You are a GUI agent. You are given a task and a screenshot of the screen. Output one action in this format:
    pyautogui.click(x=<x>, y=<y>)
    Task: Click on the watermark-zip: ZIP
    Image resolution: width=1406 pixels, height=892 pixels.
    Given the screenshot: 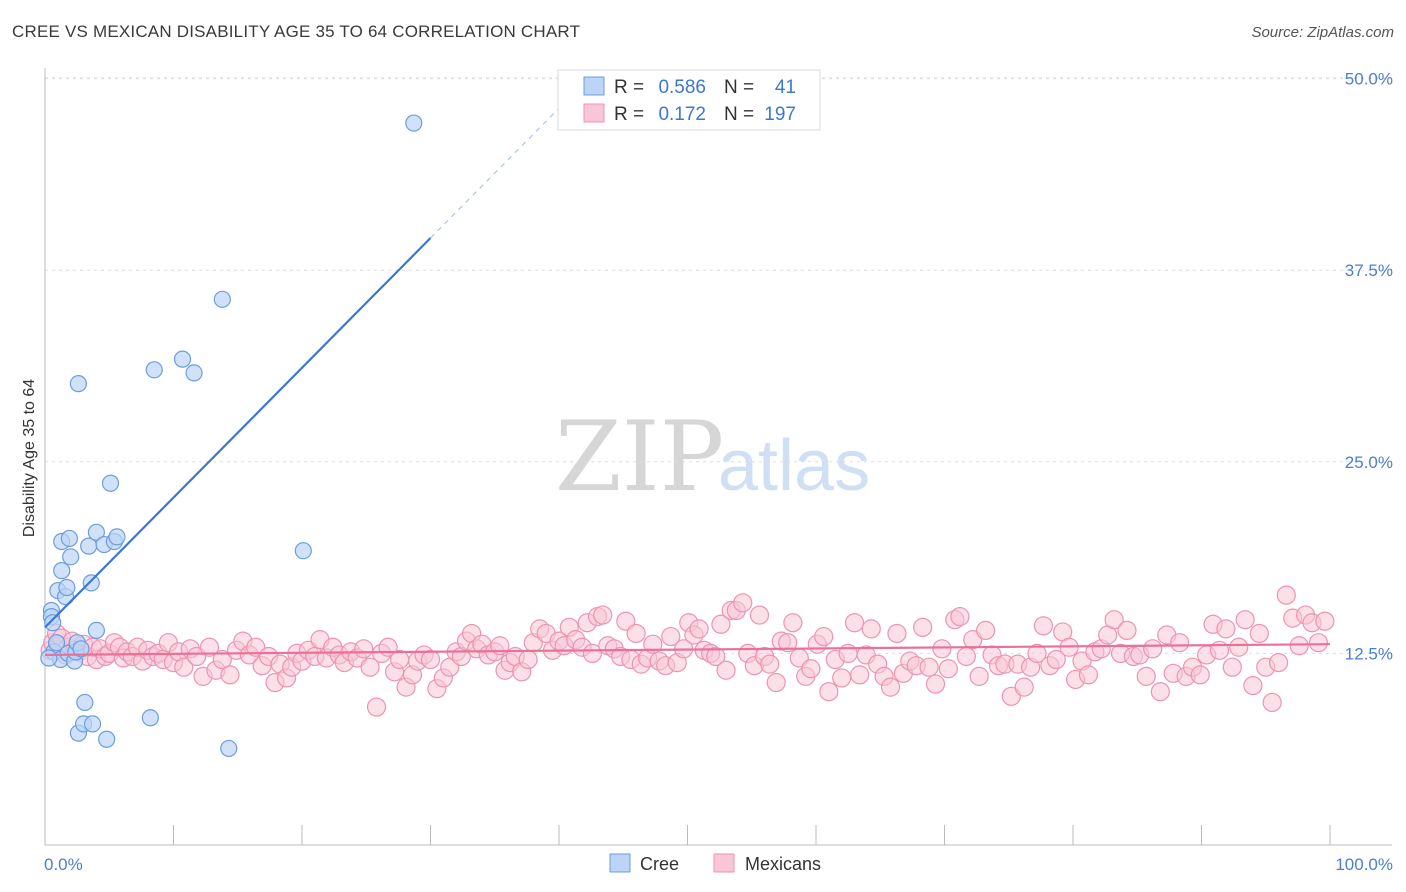 What is the action you would take?
    pyautogui.click(x=639, y=457)
    